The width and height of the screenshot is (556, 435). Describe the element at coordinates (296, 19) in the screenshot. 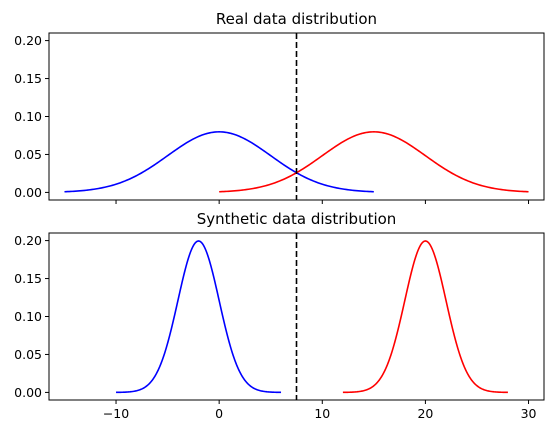

I see `chart-title: Real data distribution` at that location.